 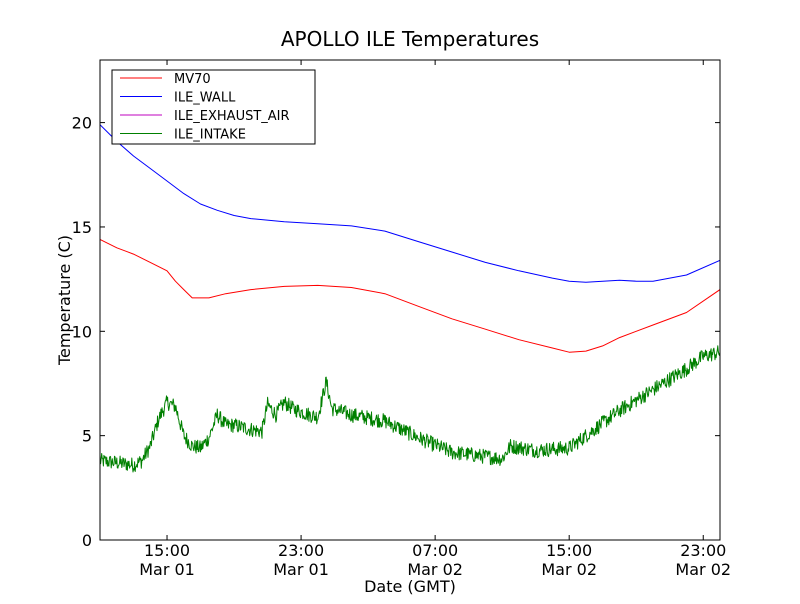 What do you see at coordinates (192, 79) in the screenshot?
I see `legend-label: MV70` at bounding box center [192, 79].